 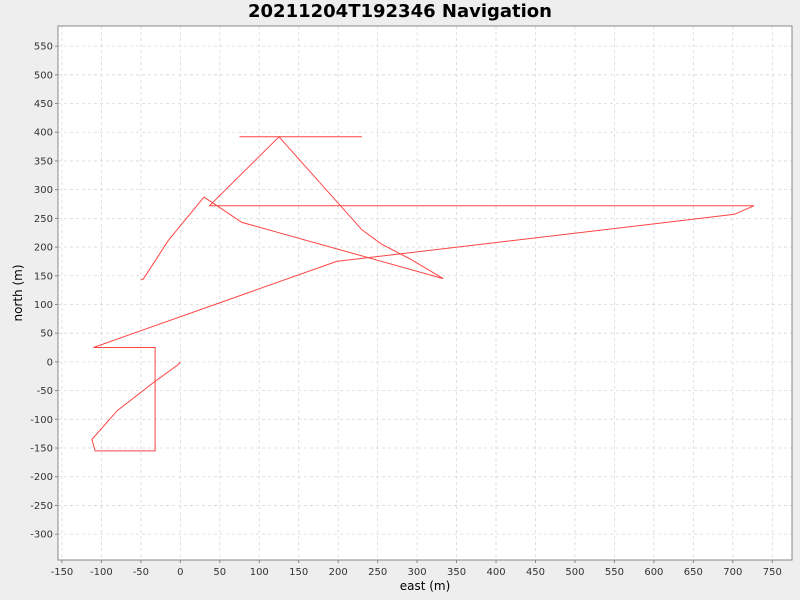 What do you see at coordinates (417, 572) in the screenshot?
I see `x-tick-label: 300` at bounding box center [417, 572].